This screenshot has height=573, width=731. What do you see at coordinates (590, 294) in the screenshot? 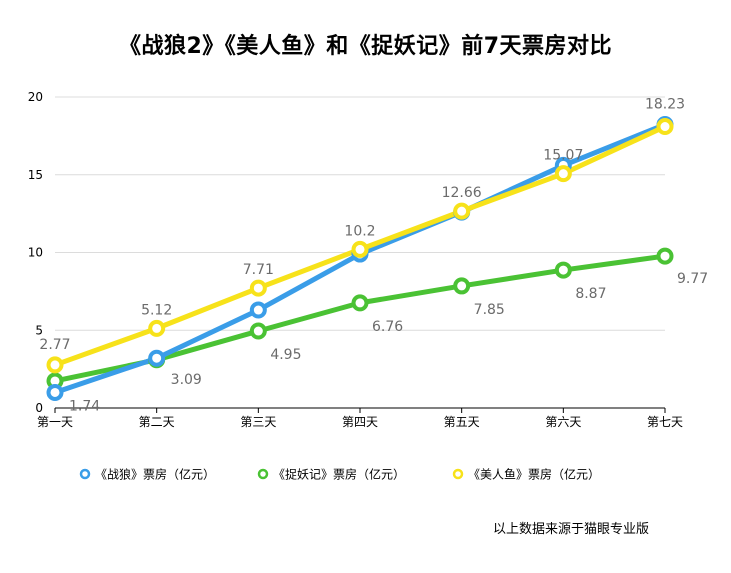
I see `data-label: 8.87` at bounding box center [590, 294].